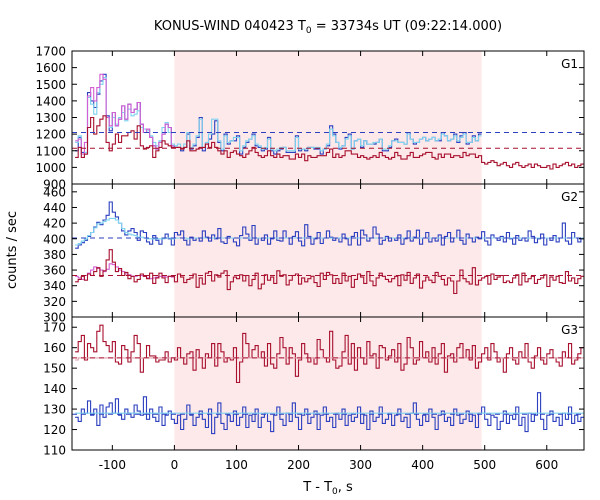 Image resolution: width=600 pixels, height=500 pixels. I want to click on y-tick-label-g1: 1600, so click(50, 68).